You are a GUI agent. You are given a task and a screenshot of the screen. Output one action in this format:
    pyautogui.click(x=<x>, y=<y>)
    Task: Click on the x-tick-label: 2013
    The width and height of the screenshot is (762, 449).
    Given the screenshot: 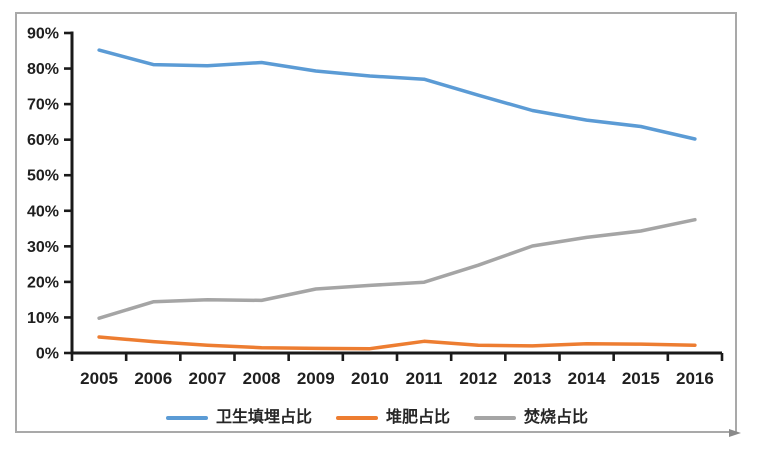 What is the action you would take?
    pyautogui.click(x=533, y=378)
    